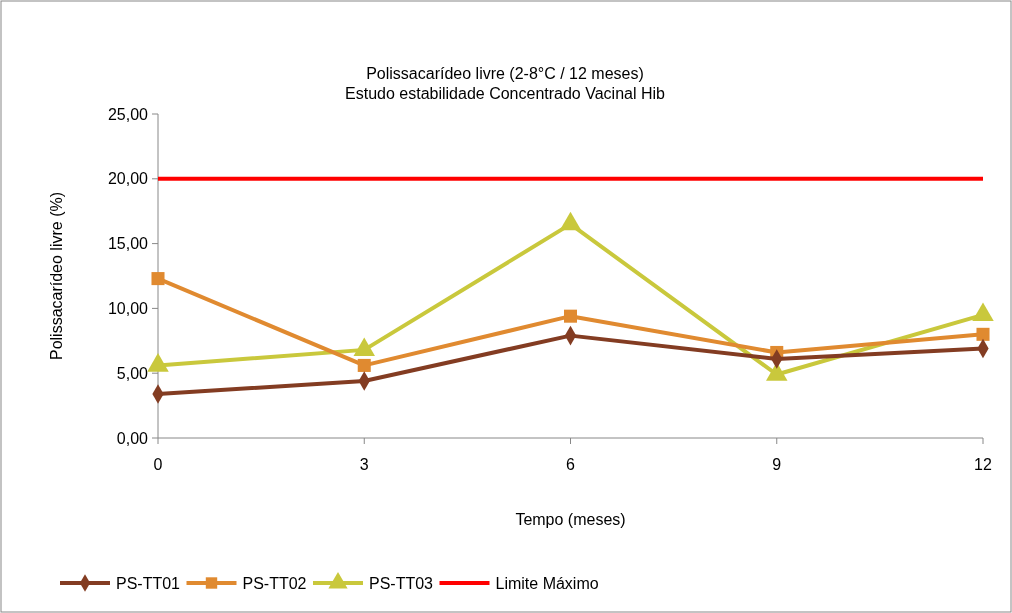 The width and height of the screenshot is (1012, 613). Describe the element at coordinates (132, 373) in the screenshot. I see `y-tick-label: 5,00` at that location.